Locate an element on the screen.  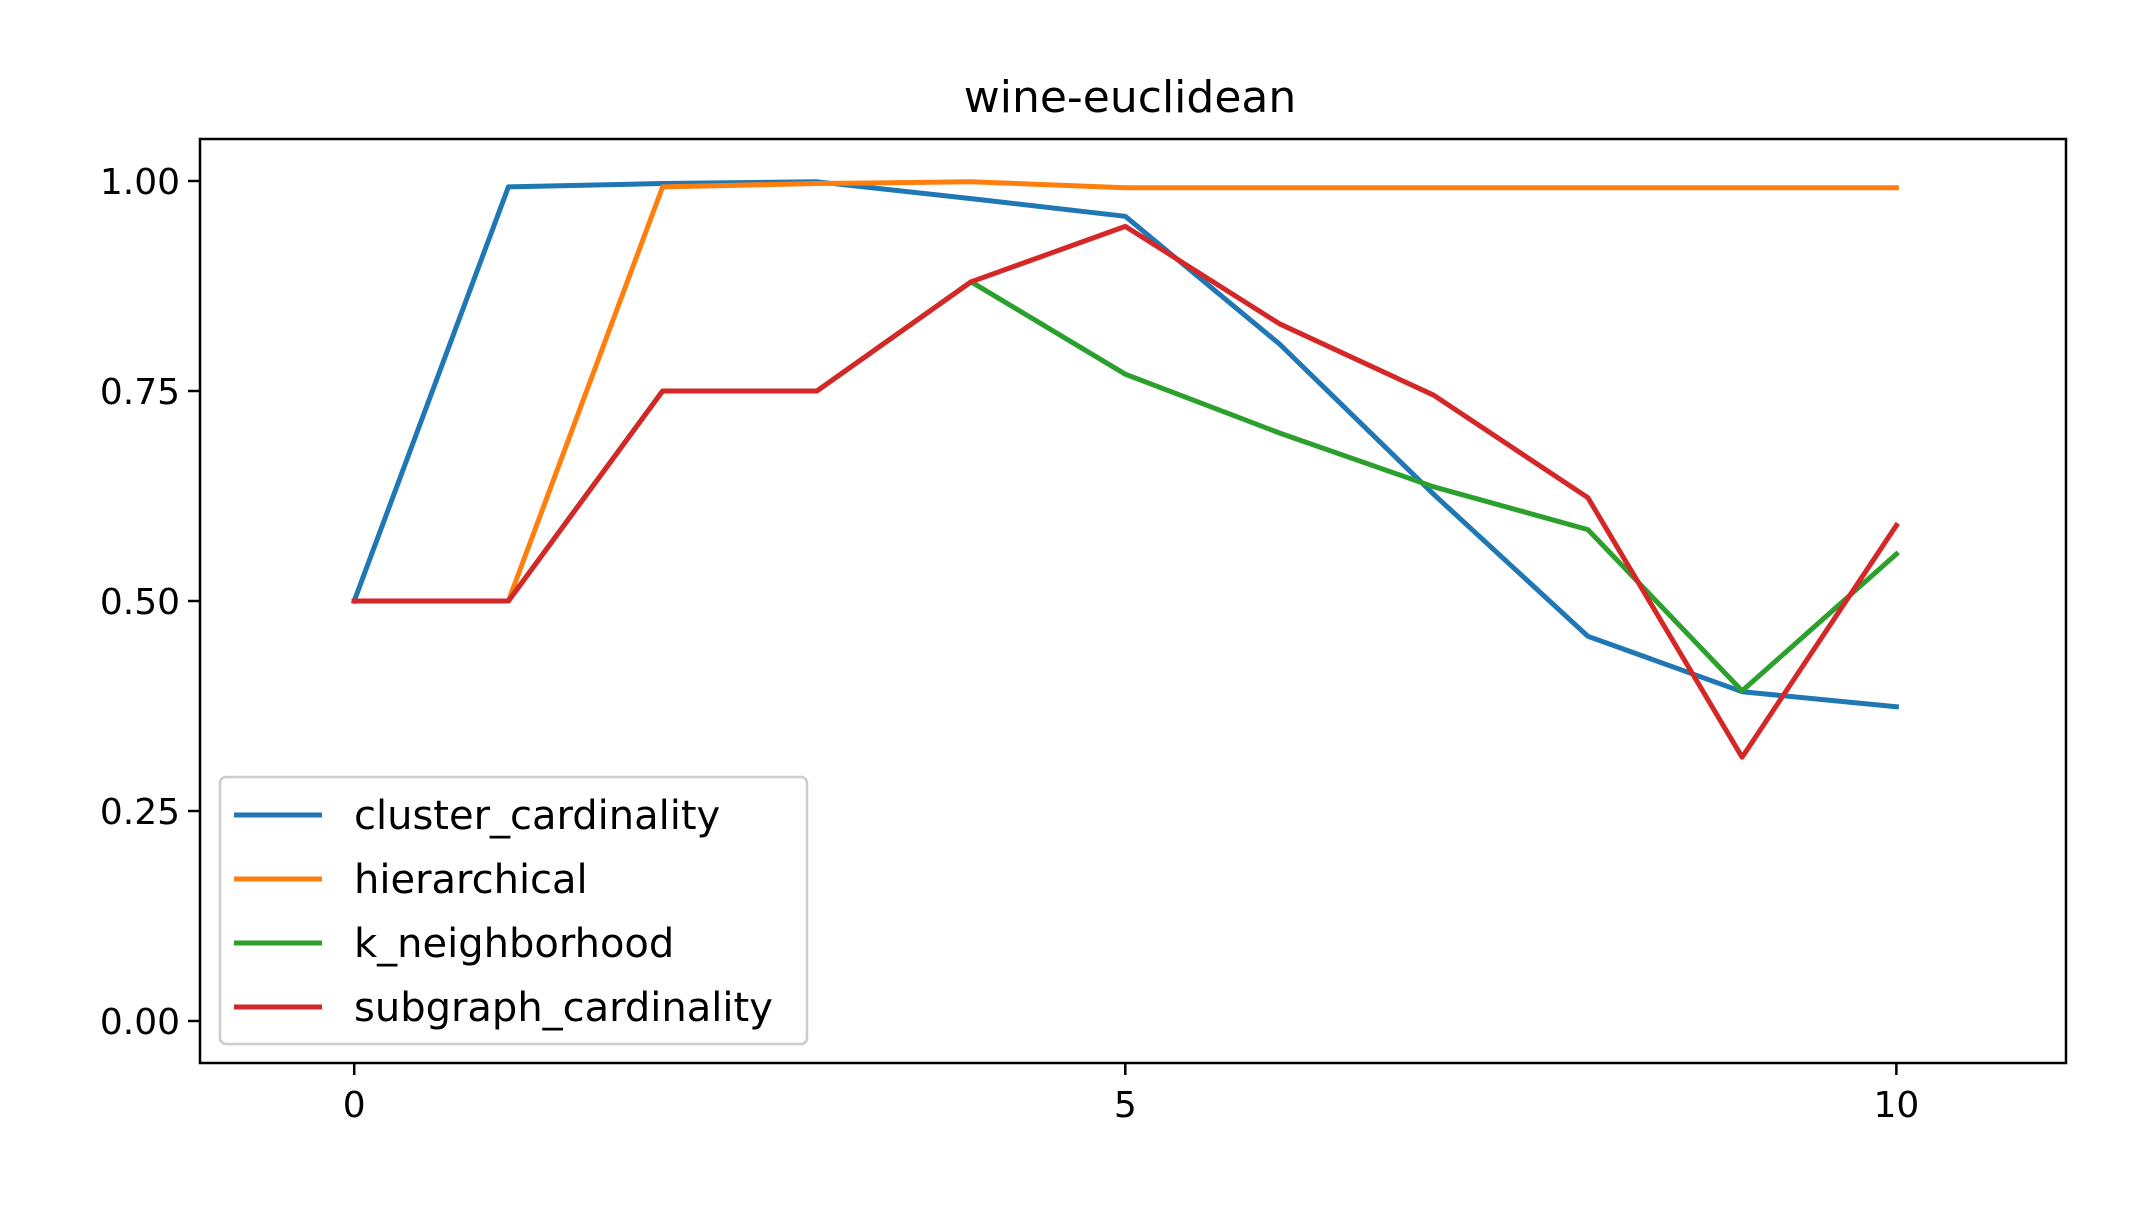
legend-label-cluster-cardinality: cluster_cardinality is located at coordinates (537, 816).